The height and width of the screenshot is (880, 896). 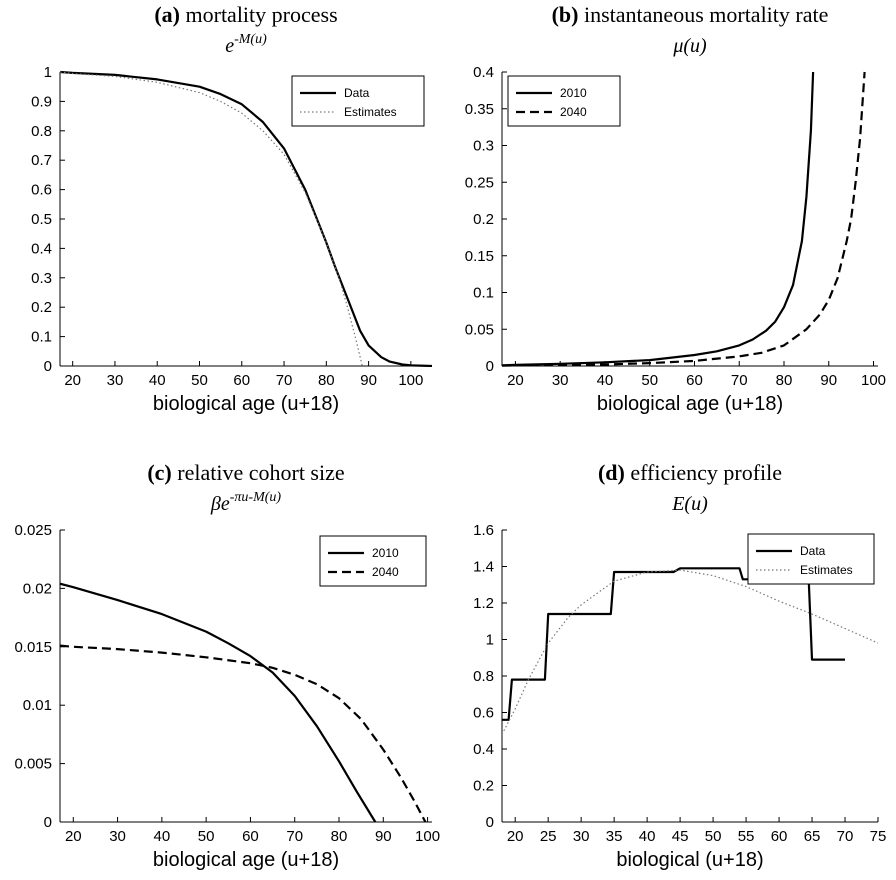 What do you see at coordinates (37, 705) in the screenshot?
I see `y-tick-label: 0.01` at bounding box center [37, 705].